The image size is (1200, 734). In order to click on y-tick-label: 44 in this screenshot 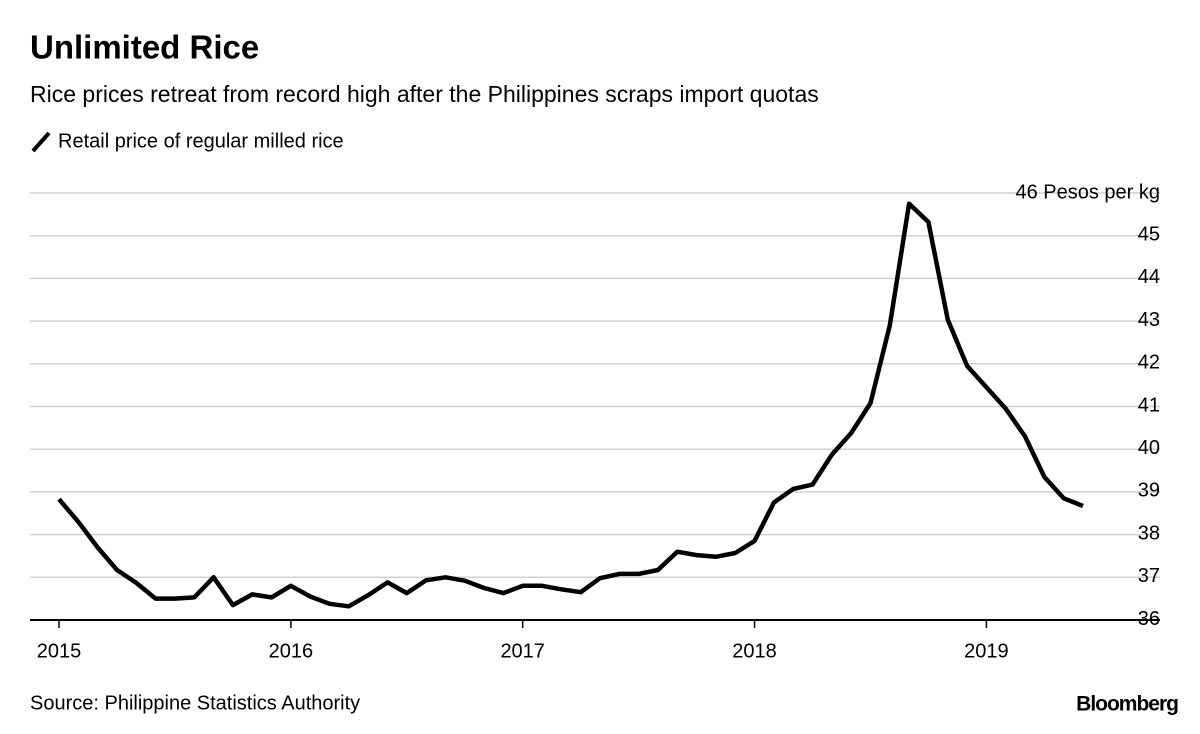, I will do `click(1149, 277)`.